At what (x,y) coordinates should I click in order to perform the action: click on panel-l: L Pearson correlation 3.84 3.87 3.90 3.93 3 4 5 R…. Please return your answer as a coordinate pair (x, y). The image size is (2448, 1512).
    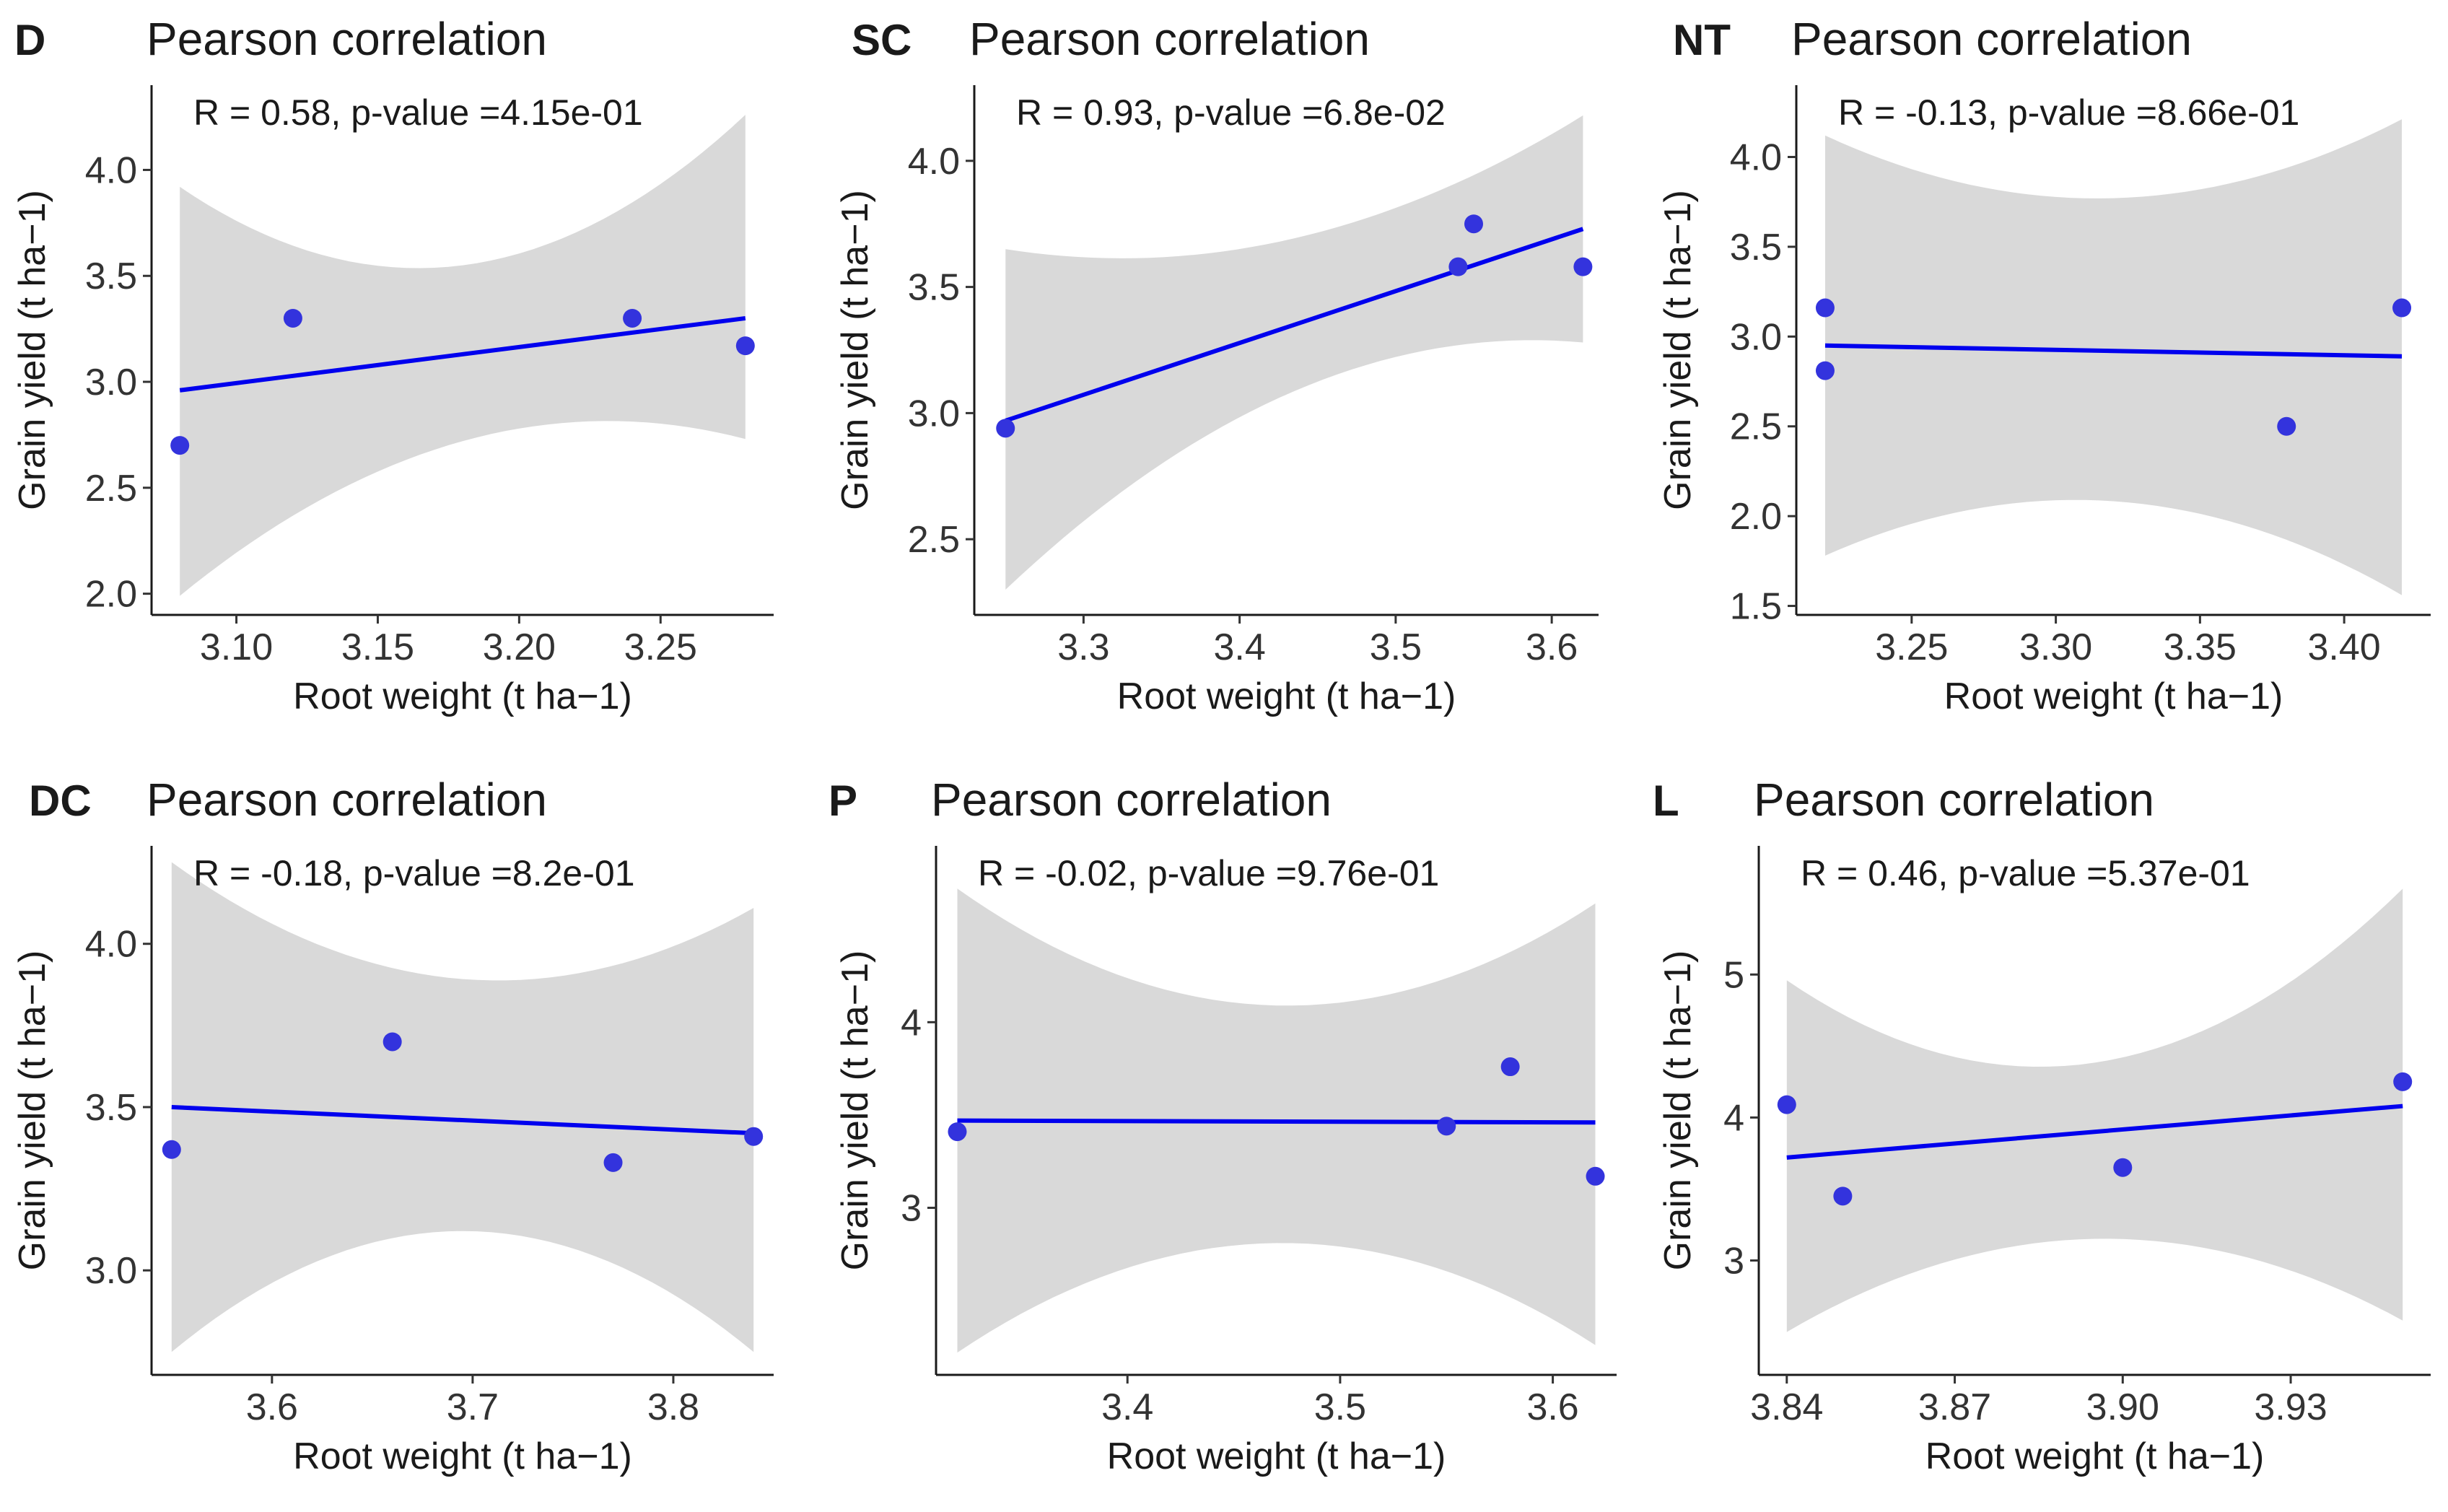
    Looking at the image, I should click on (2042, 1125).